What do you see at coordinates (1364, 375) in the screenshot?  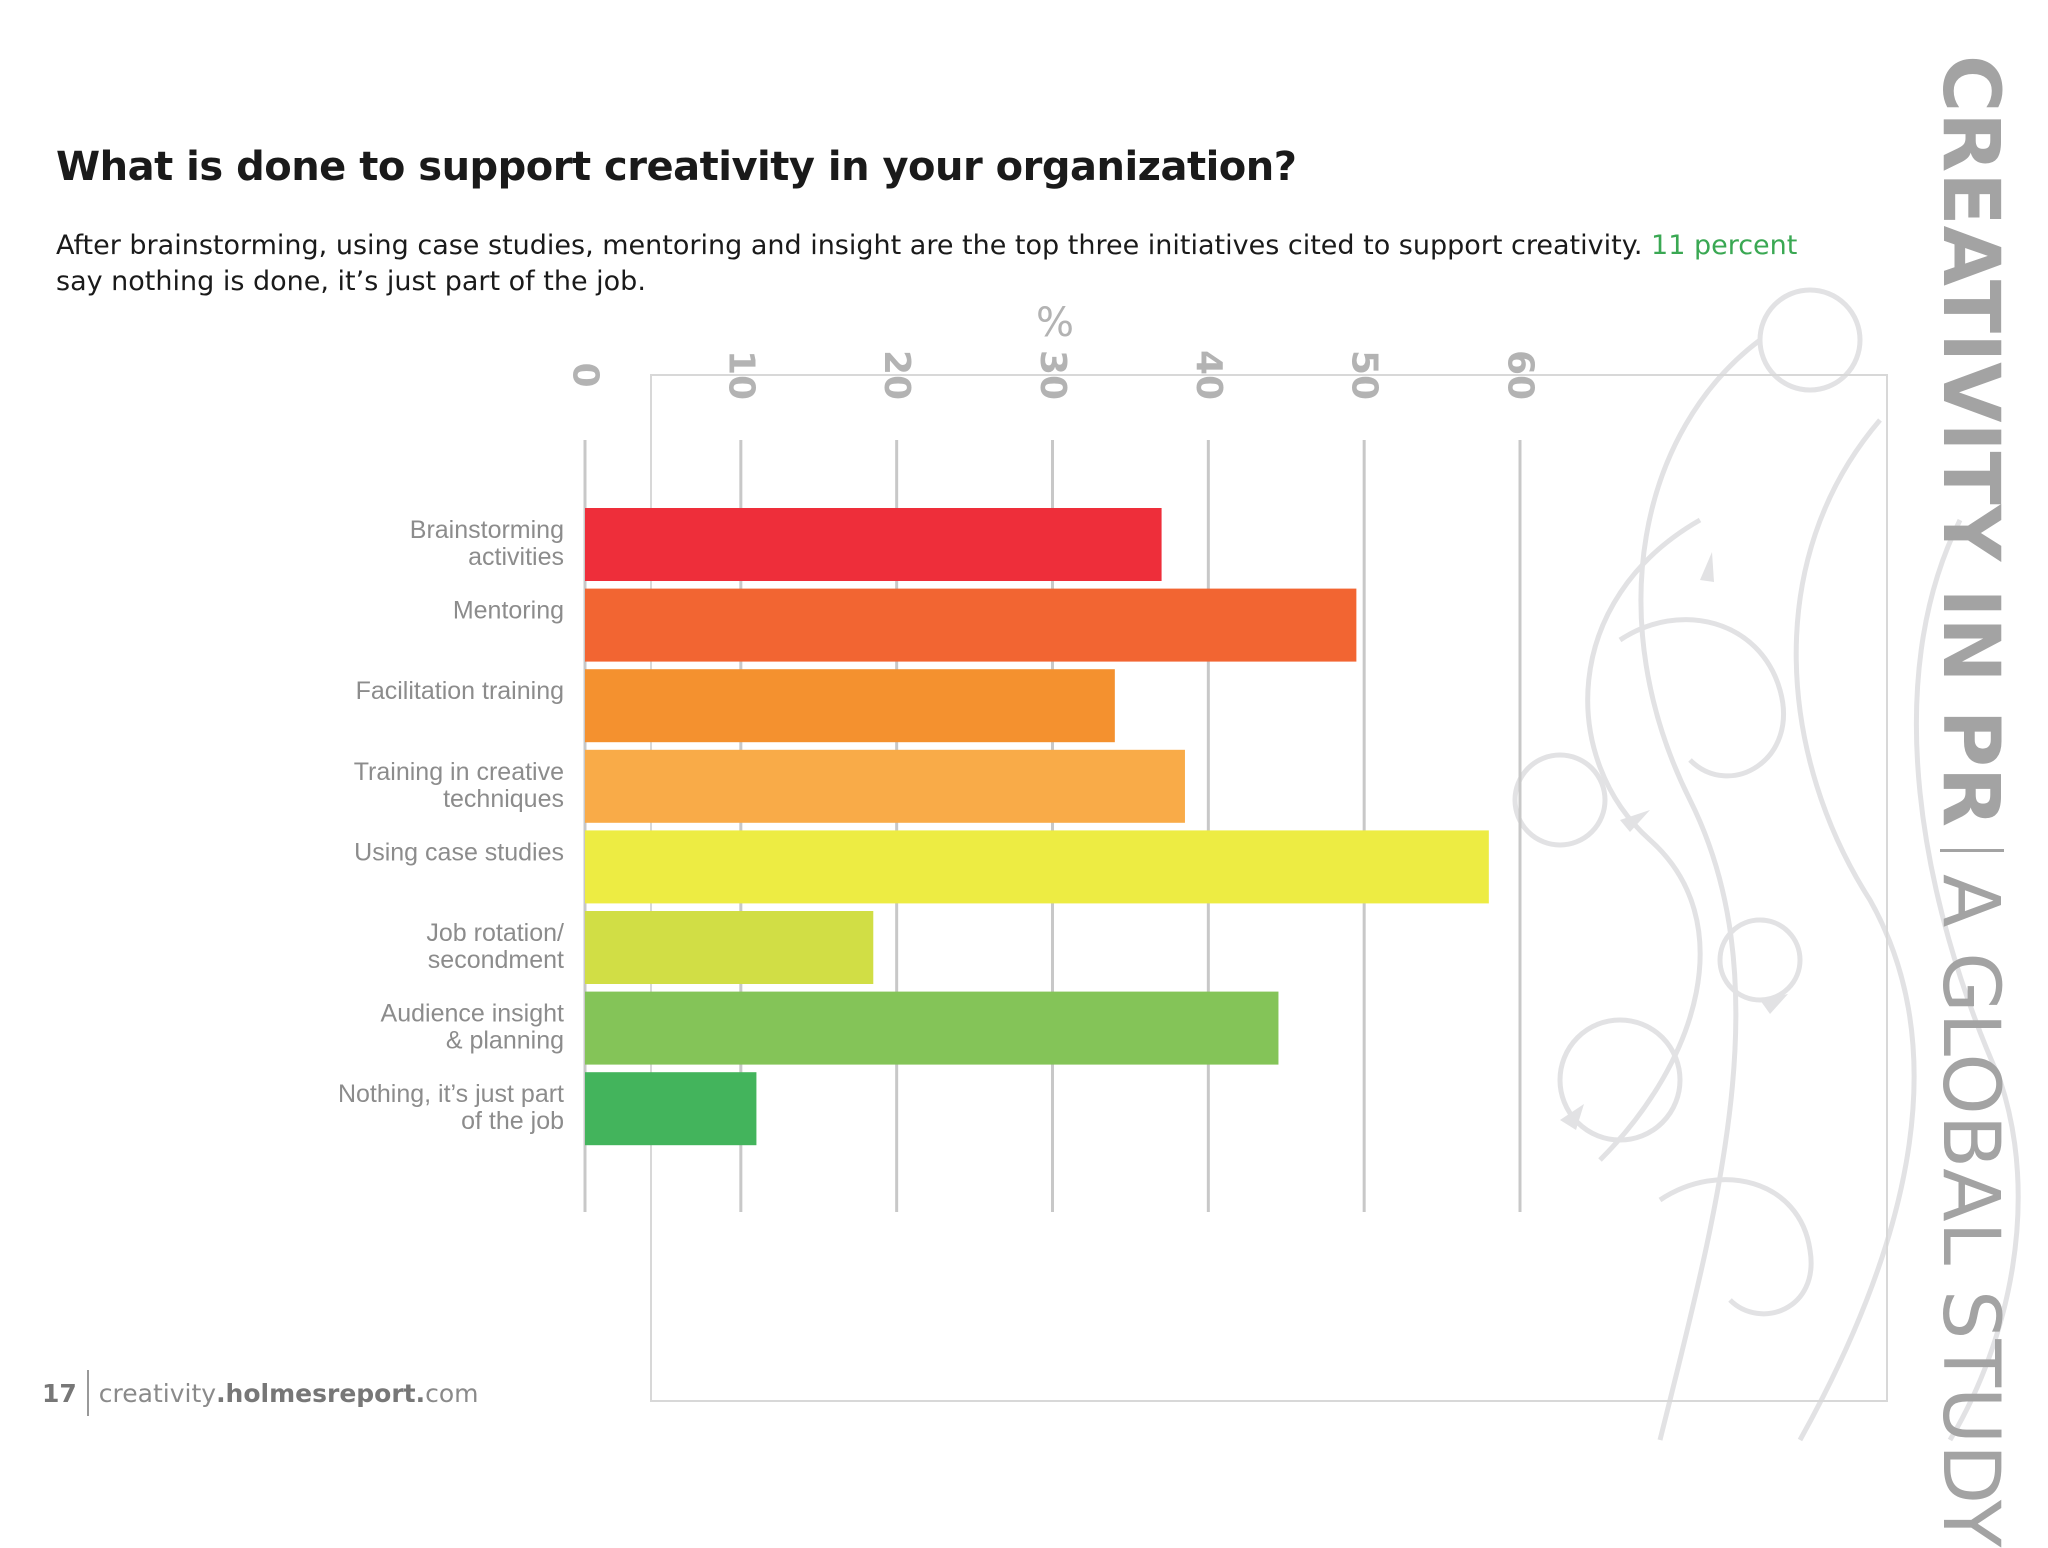 I see `x-tick-label: 50` at bounding box center [1364, 375].